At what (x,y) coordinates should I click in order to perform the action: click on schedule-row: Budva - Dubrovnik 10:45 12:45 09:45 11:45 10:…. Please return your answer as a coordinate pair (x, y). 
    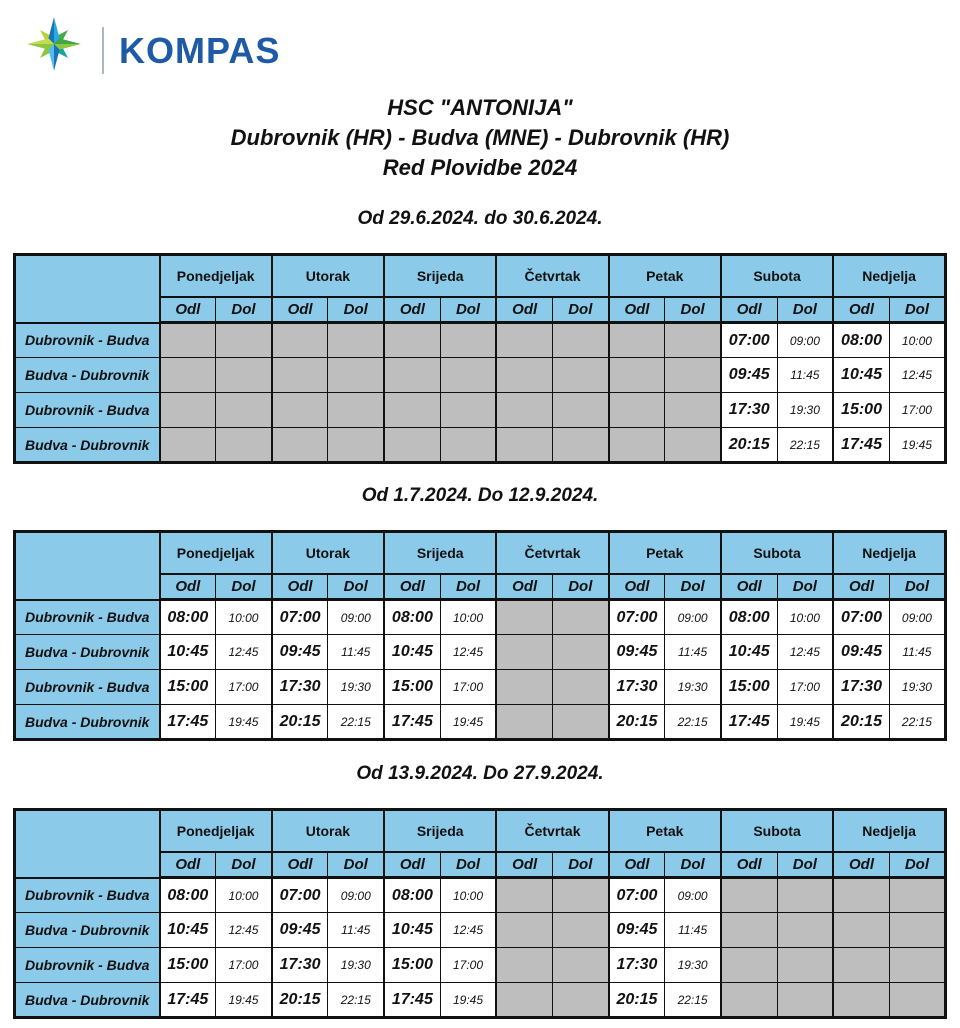
    Looking at the image, I should click on (480, 930).